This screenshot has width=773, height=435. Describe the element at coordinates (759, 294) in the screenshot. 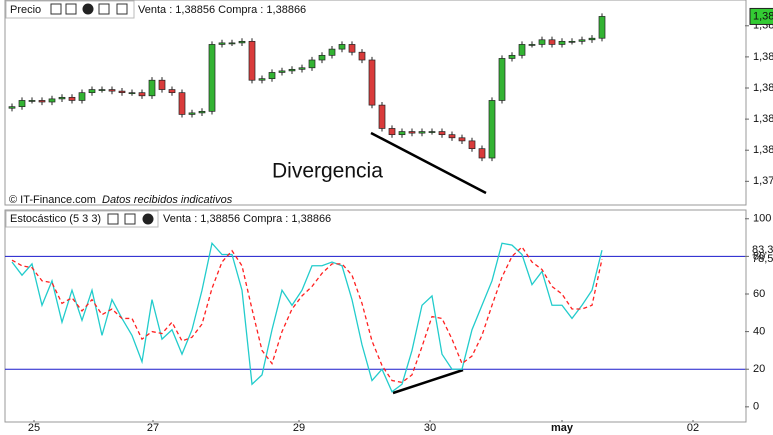

I see `y-tick-label: 60` at that location.